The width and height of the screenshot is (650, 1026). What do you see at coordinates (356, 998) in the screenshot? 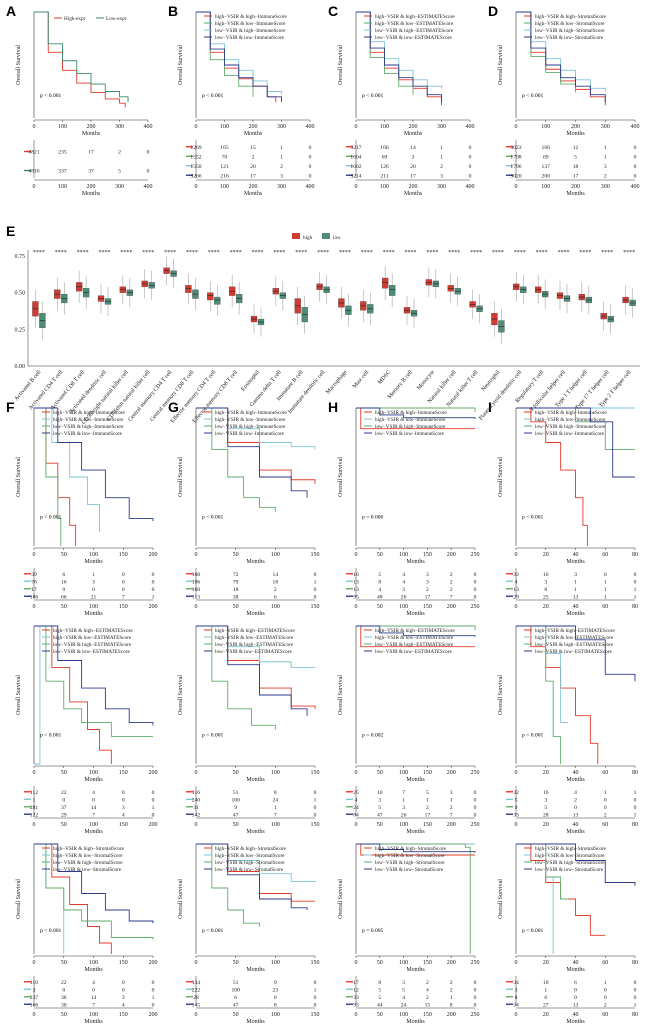
I see `risk-count: 33` at bounding box center [356, 998].